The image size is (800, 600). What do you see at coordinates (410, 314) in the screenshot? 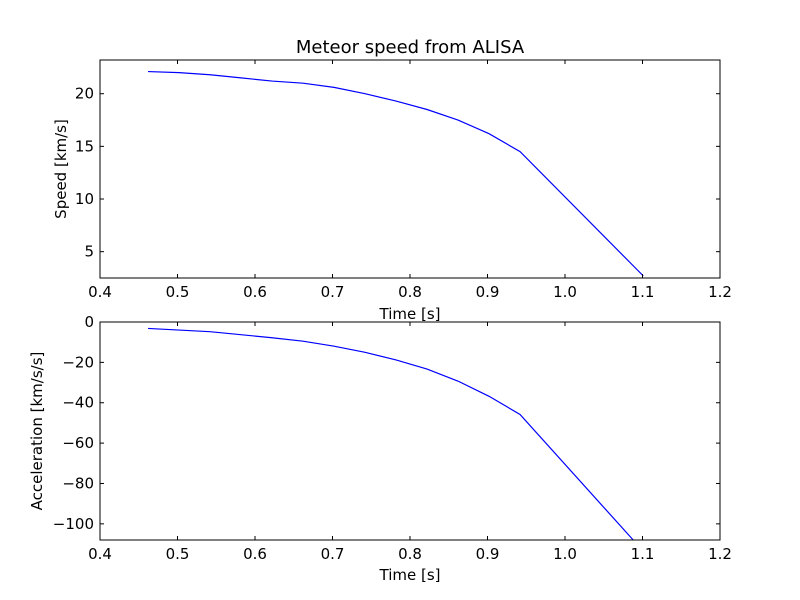
I see `speed-x-axis-label: Time [s]` at bounding box center [410, 314].